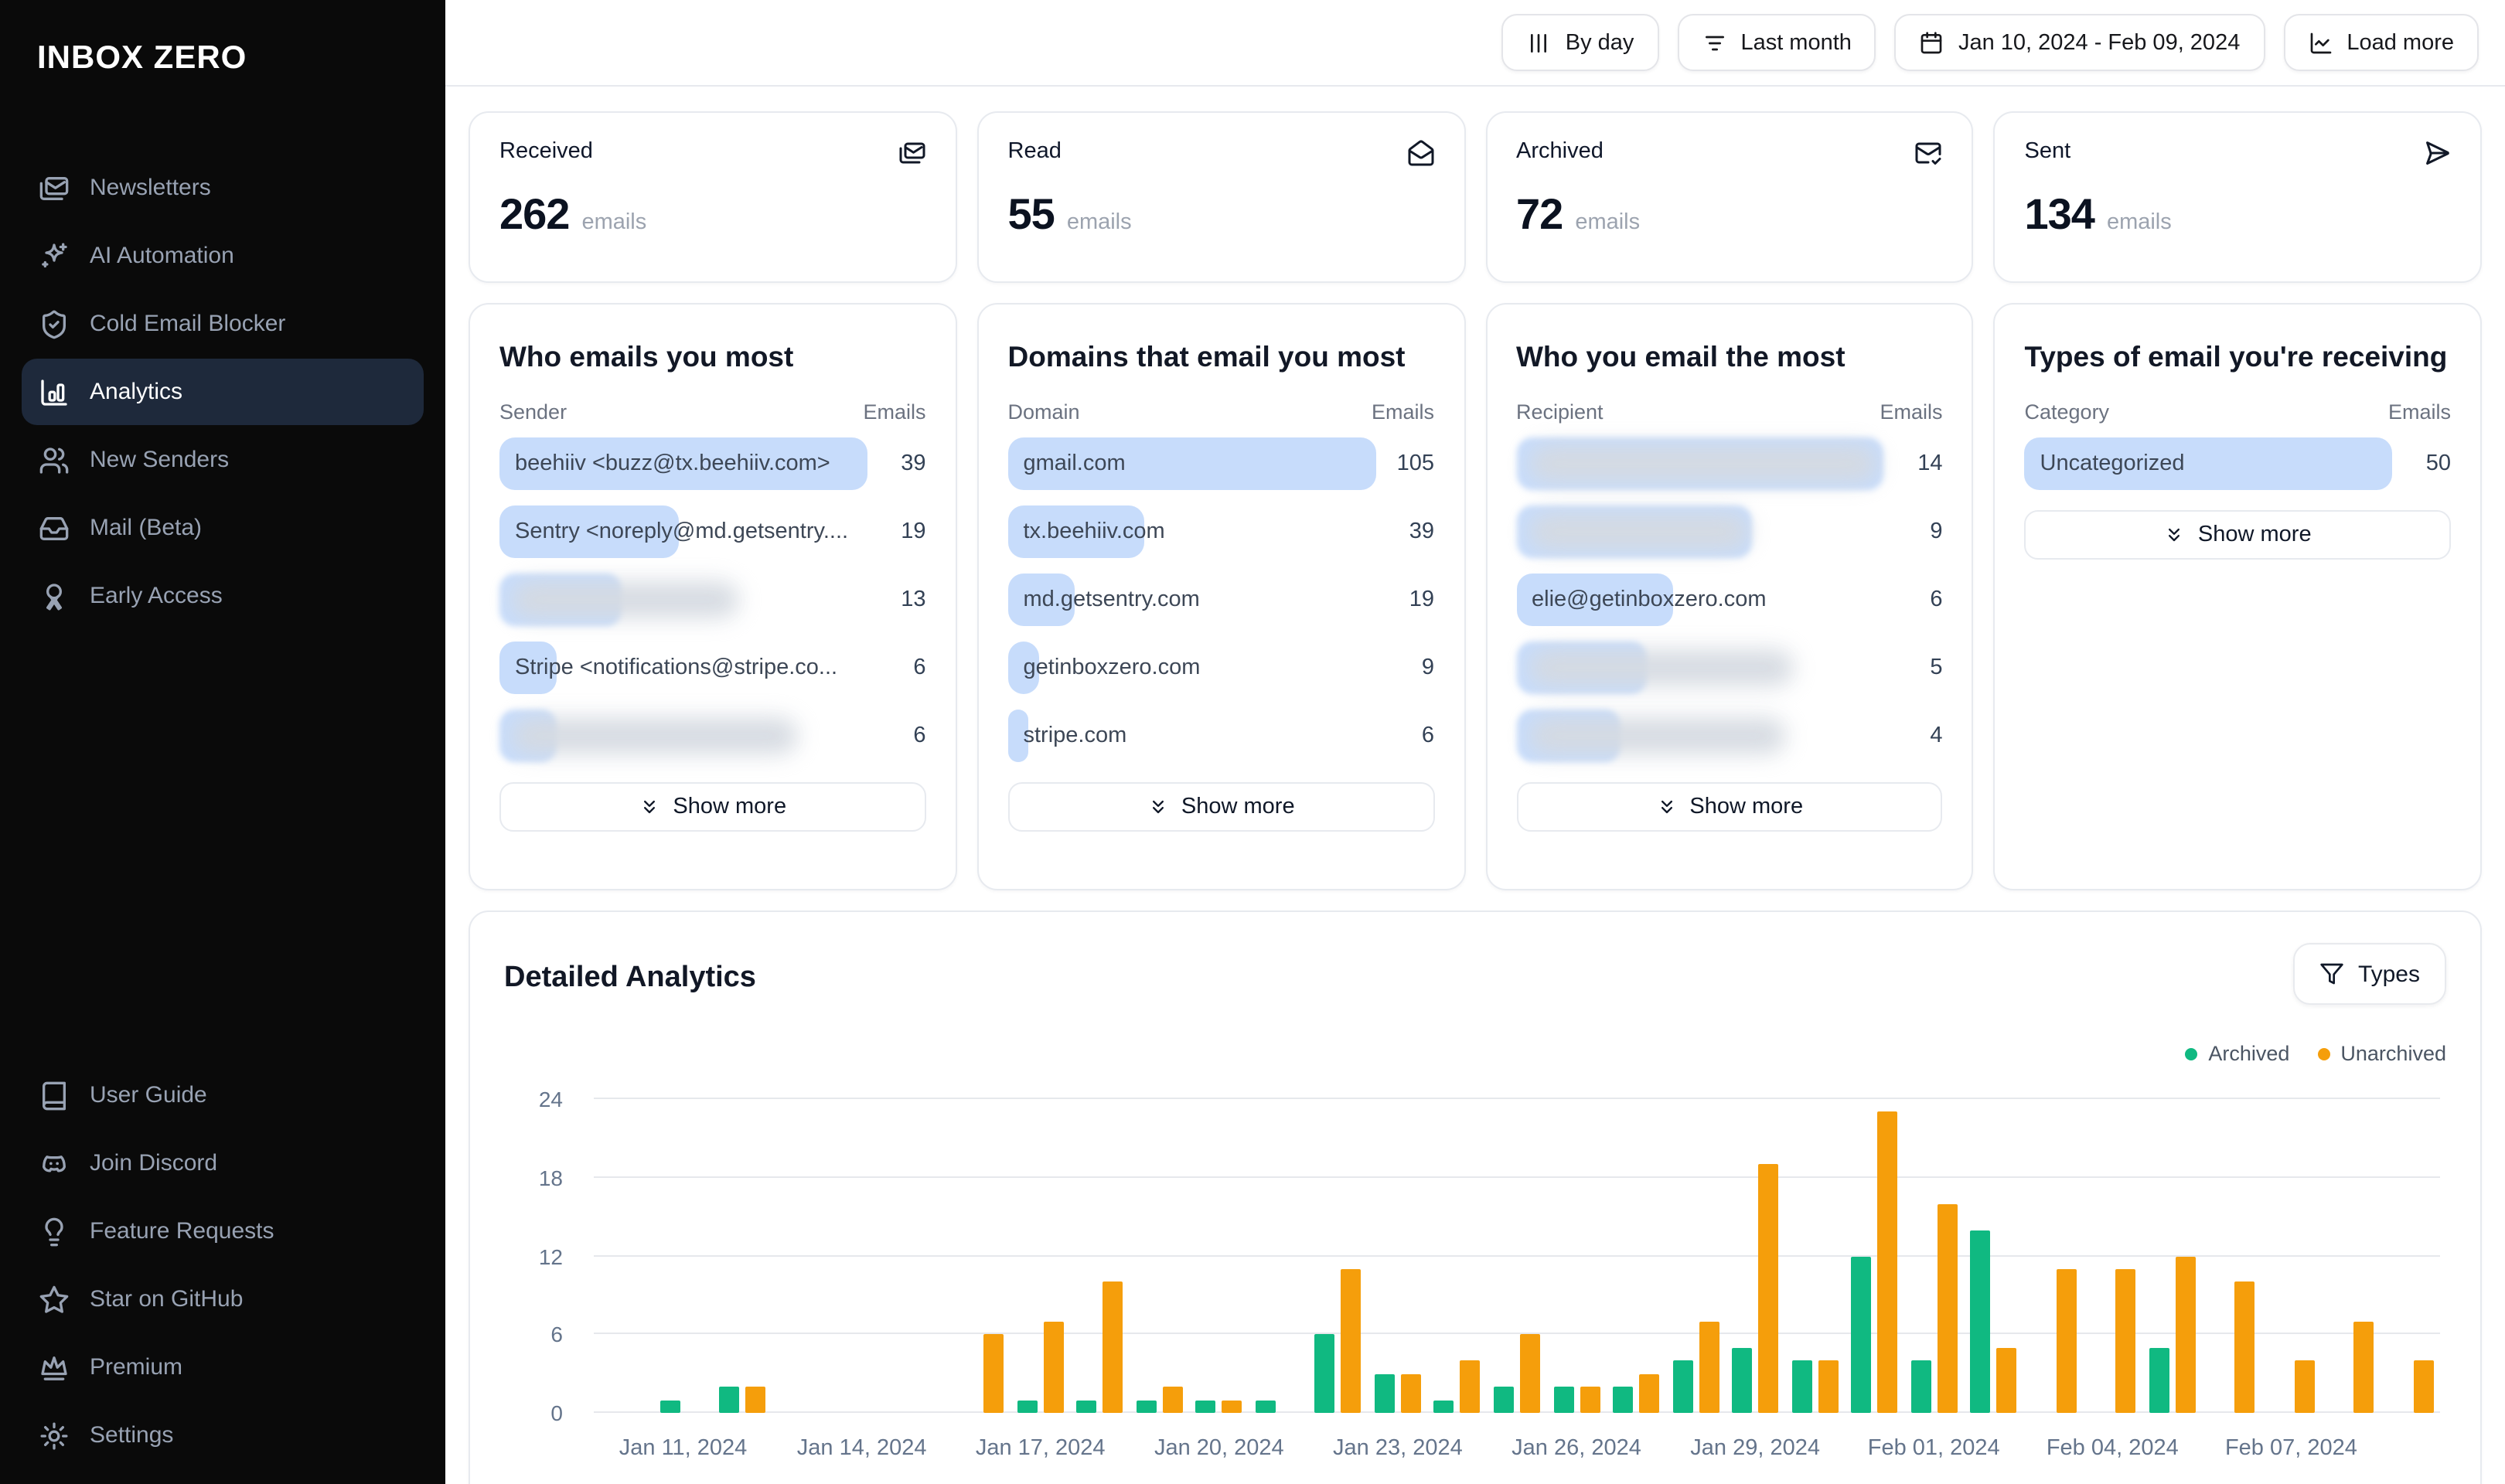 The width and height of the screenshot is (2505, 1484). What do you see at coordinates (136, 392) in the screenshot?
I see `sidebar-item-label: Analytics` at bounding box center [136, 392].